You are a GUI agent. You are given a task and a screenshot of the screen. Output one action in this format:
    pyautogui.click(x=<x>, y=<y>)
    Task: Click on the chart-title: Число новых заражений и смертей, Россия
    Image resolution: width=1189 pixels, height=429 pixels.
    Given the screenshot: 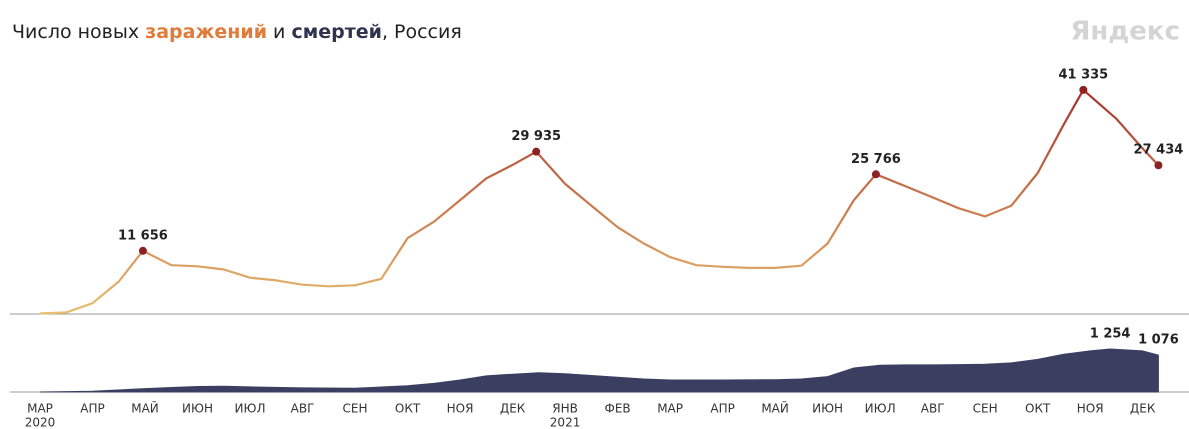 What is the action you would take?
    pyautogui.click(x=237, y=32)
    